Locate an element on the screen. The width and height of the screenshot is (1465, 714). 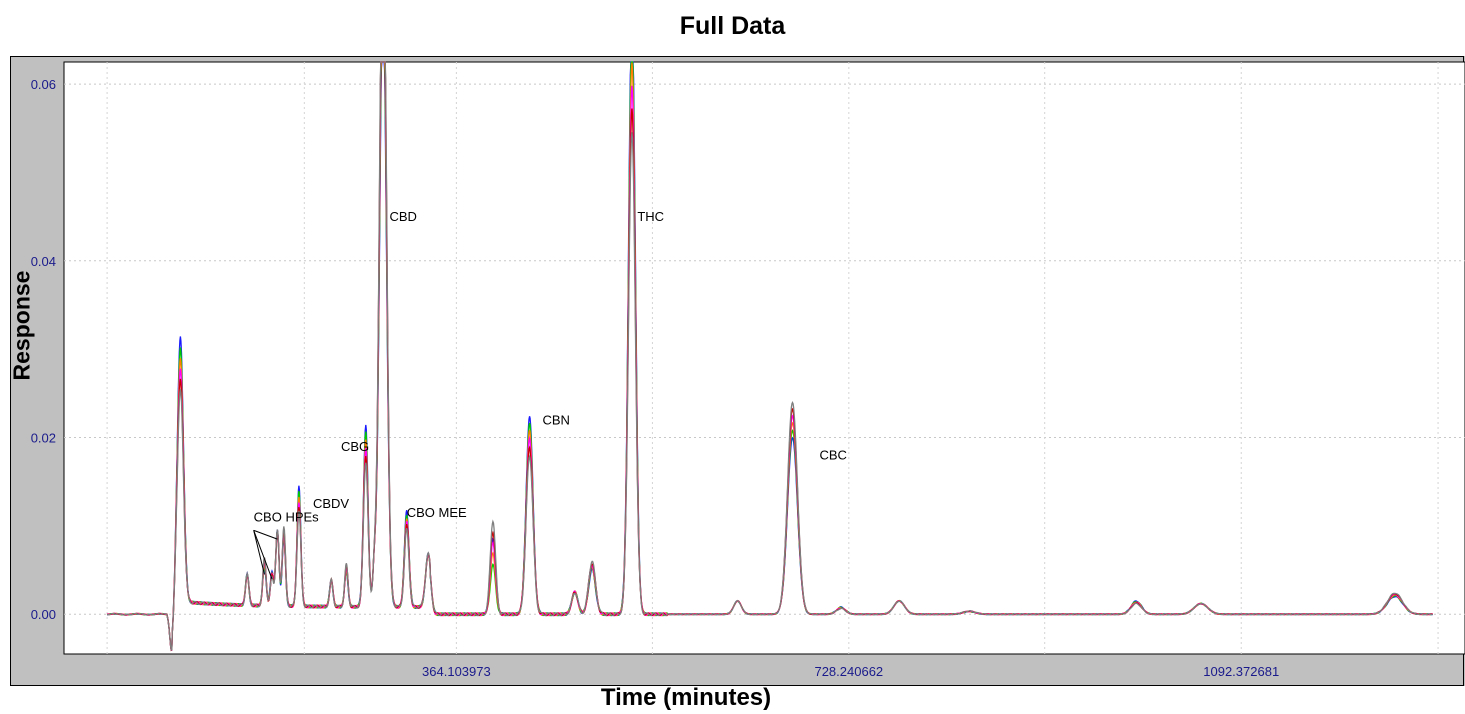
x-tick-label: 728.240662 is located at coordinates (848, 671).